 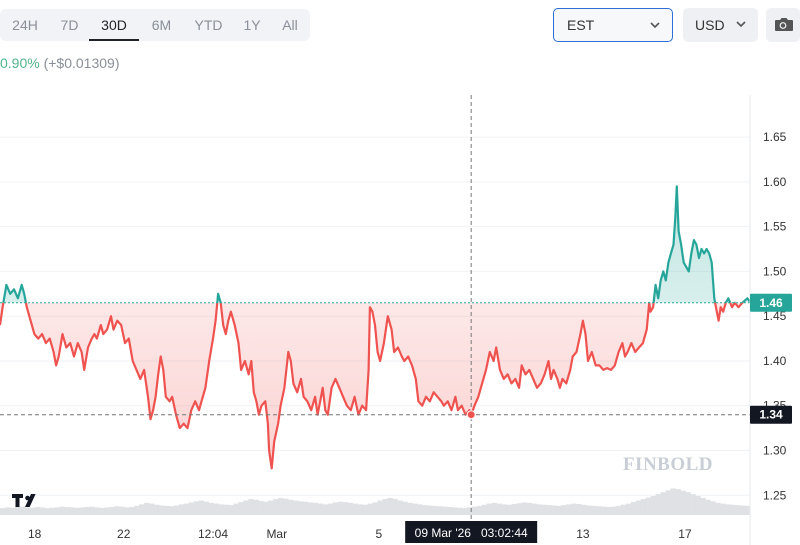 What do you see at coordinates (25, 25) in the screenshot?
I see `range-tab-24h: 24H` at bounding box center [25, 25].